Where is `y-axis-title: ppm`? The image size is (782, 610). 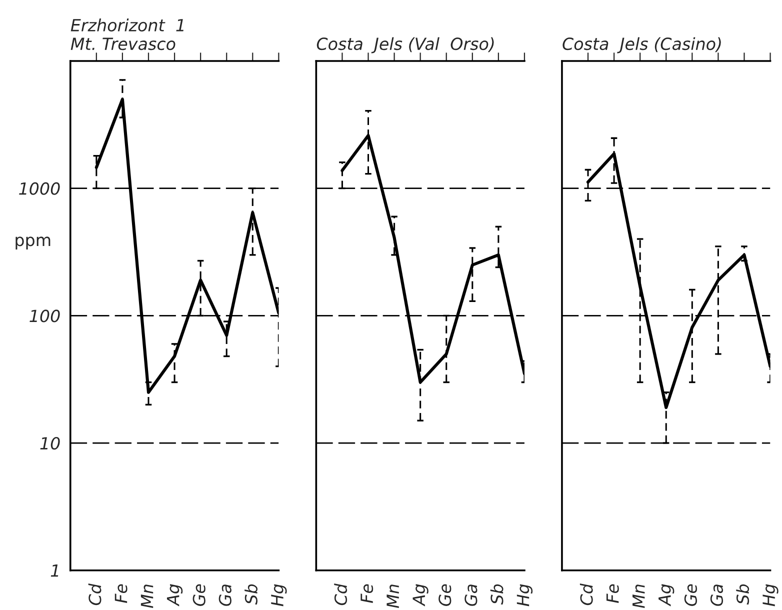 y-axis-title: ppm is located at coordinates (33, 243).